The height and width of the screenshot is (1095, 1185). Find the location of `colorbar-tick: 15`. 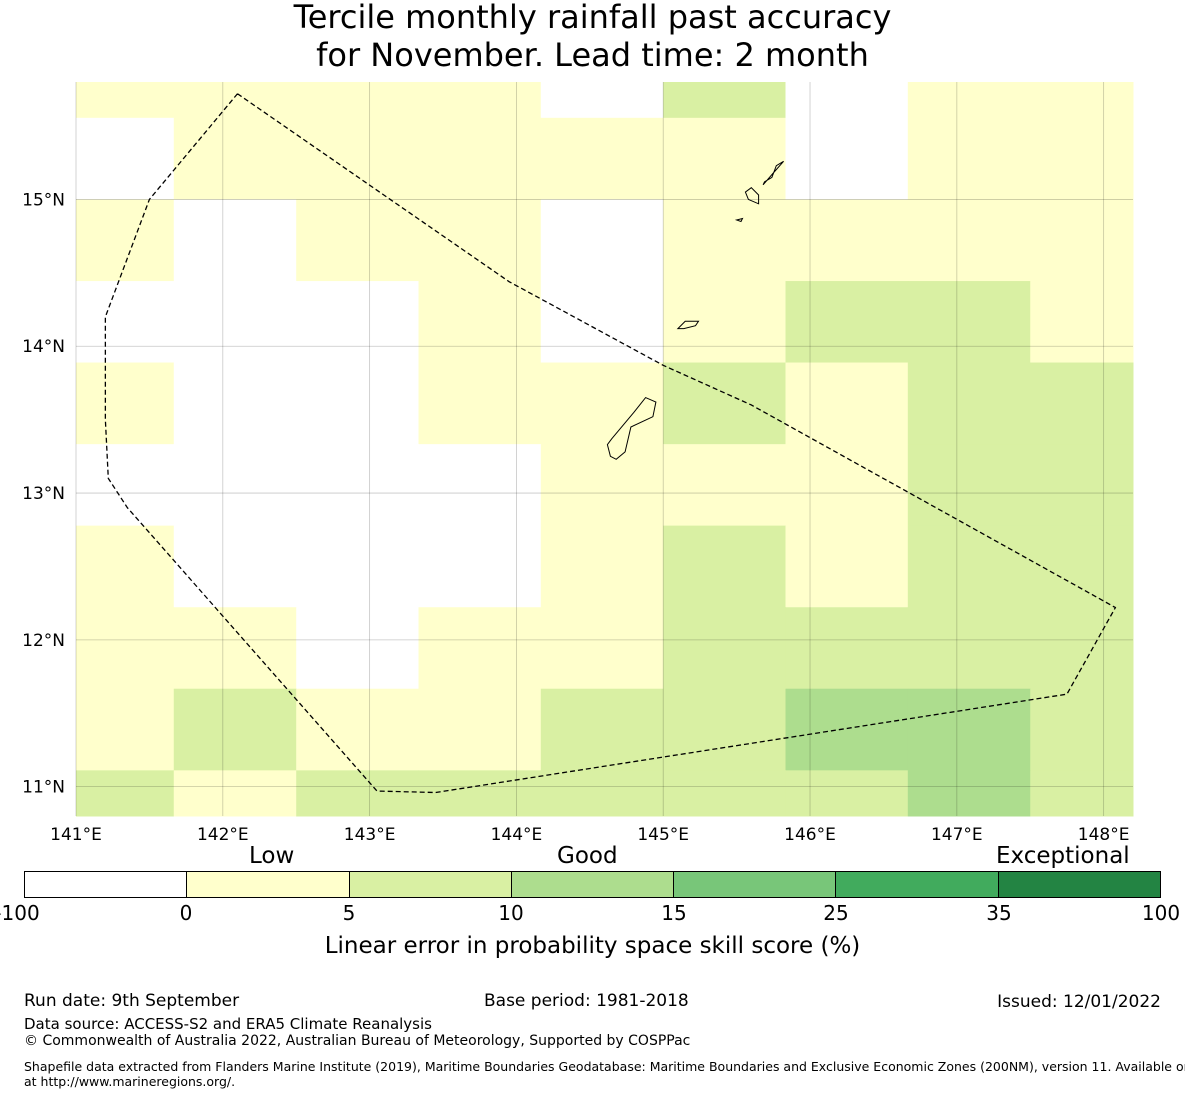

colorbar-tick: 15 is located at coordinates (674, 913).